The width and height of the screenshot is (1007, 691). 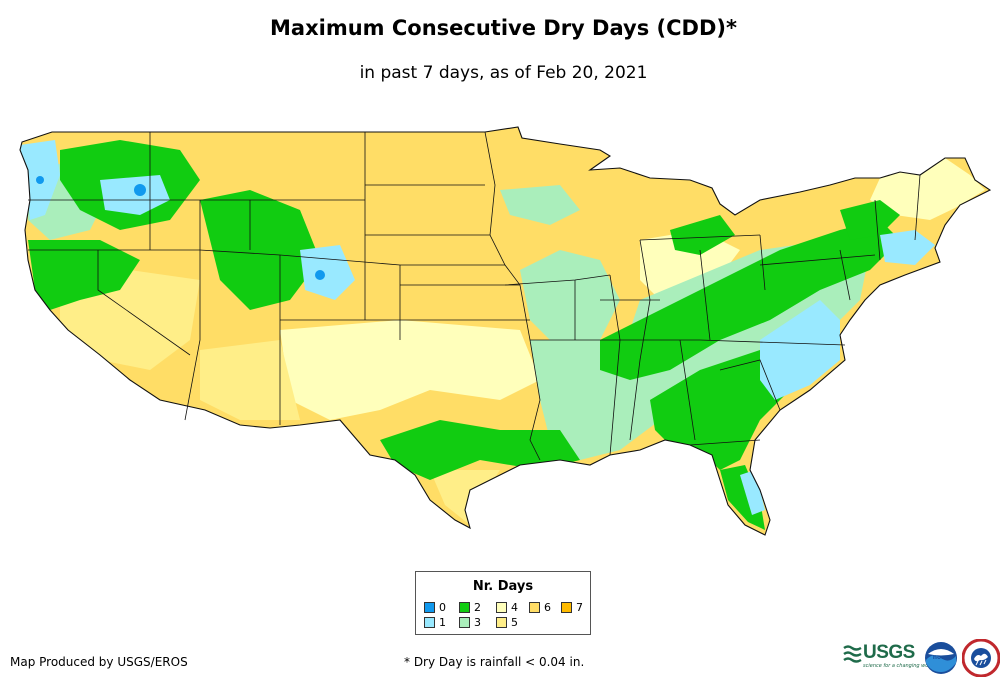 What do you see at coordinates (514, 622) in the screenshot?
I see `legend-label-5: 5` at bounding box center [514, 622].